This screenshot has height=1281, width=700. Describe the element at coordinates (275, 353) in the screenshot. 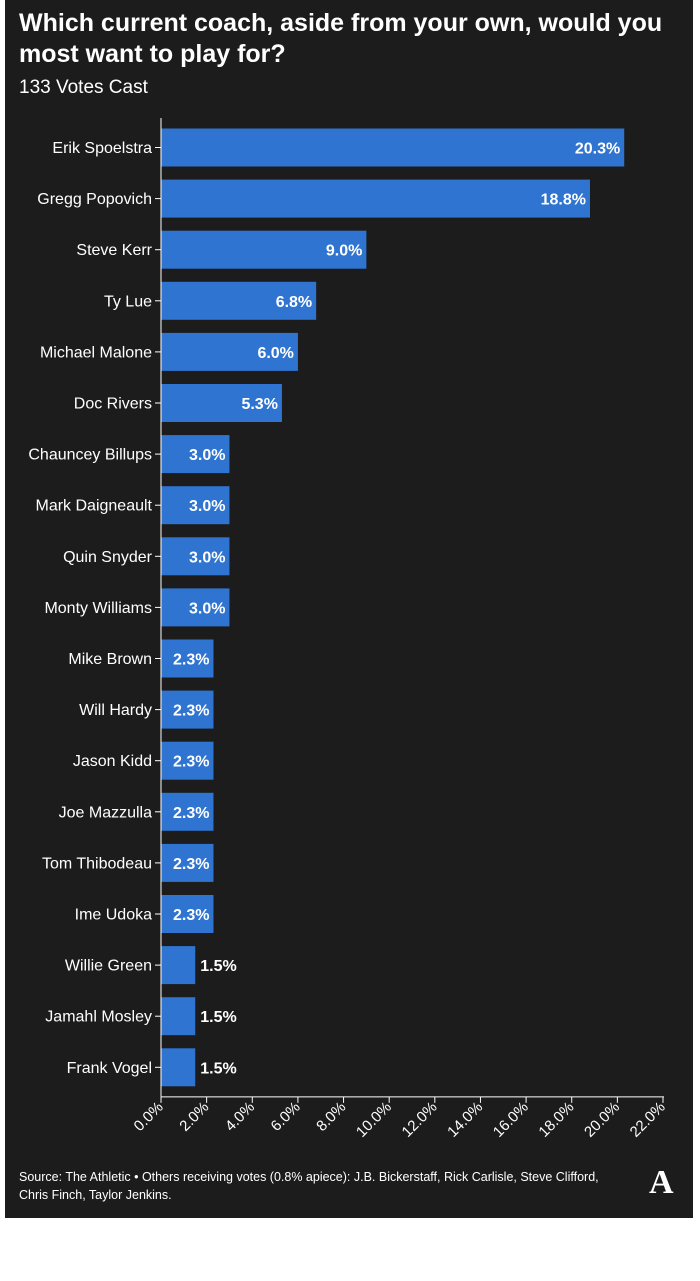

I see `value-label-michael-malone: 6.0%` at that location.